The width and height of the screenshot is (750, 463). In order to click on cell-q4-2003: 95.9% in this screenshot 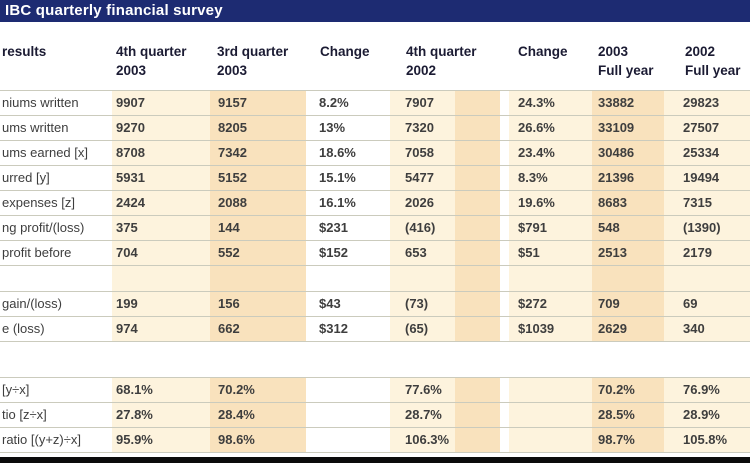, I will do `click(161, 440)`.